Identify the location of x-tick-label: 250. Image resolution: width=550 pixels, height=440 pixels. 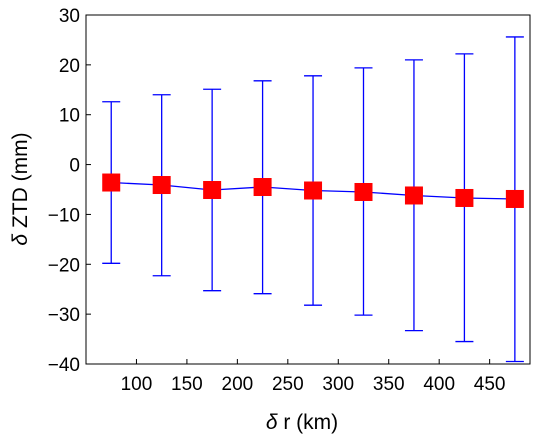
(288, 384).